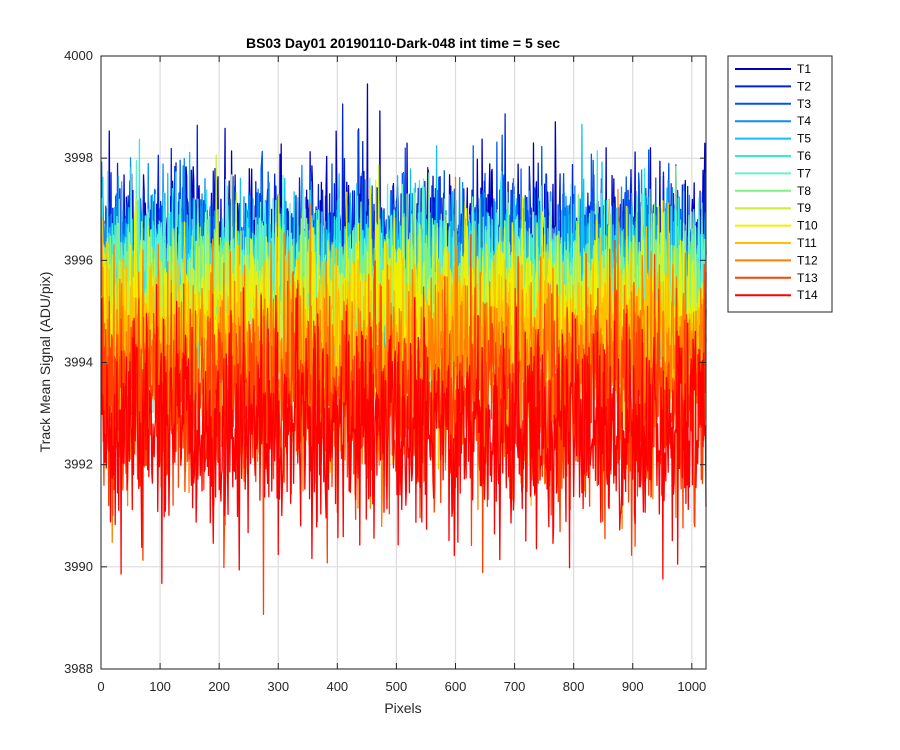  What do you see at coordinates (804, 104) in the screenshot?
I see `legend-label-t3: T3` at bounding box center [804, 104].